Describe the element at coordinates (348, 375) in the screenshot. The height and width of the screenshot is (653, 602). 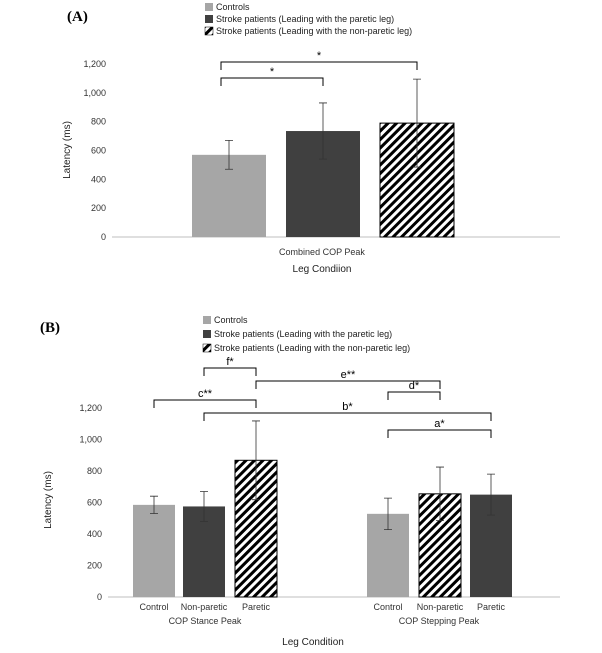
I see `panel-b-significance-label: e**` at that location.